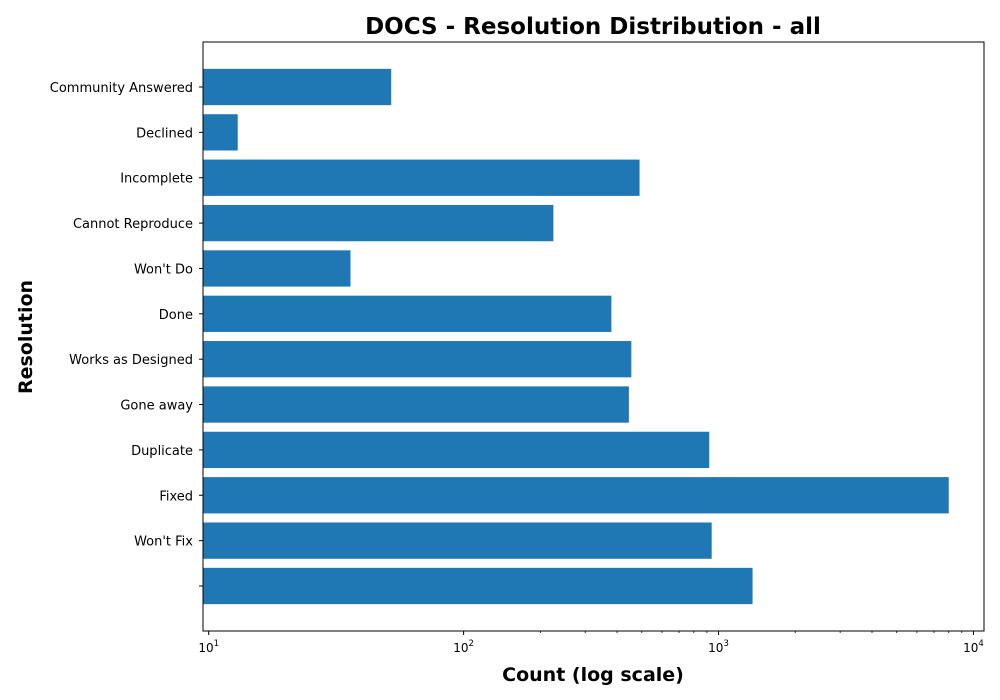 The width and height of the screenshot is (1000, 700). What do you see at coordinates (176, 496) in the screenshot?
I see `y-tick-label: Fixed` at bounding box center [176, 496].